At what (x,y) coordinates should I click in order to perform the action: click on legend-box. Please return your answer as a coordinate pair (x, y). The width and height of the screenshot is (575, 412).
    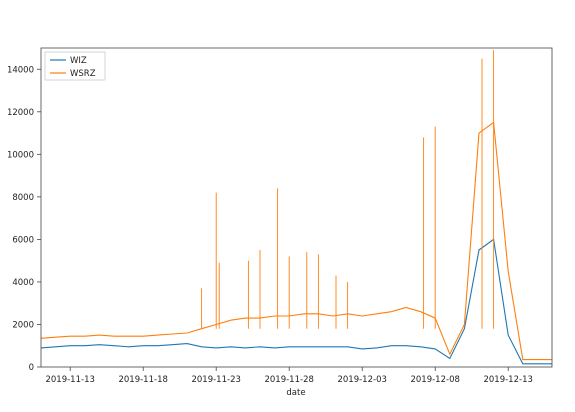
    Looking at the image, I should click on (75, 66).